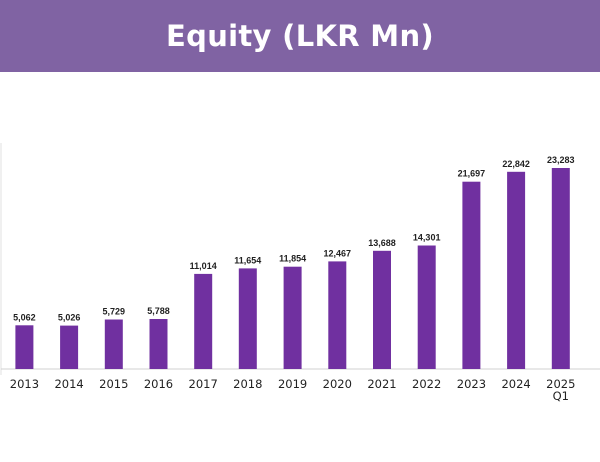 The width and height of the screenshot is (600, 462). I want to click on x-tick-label-line: Q1, so click(561, 396).